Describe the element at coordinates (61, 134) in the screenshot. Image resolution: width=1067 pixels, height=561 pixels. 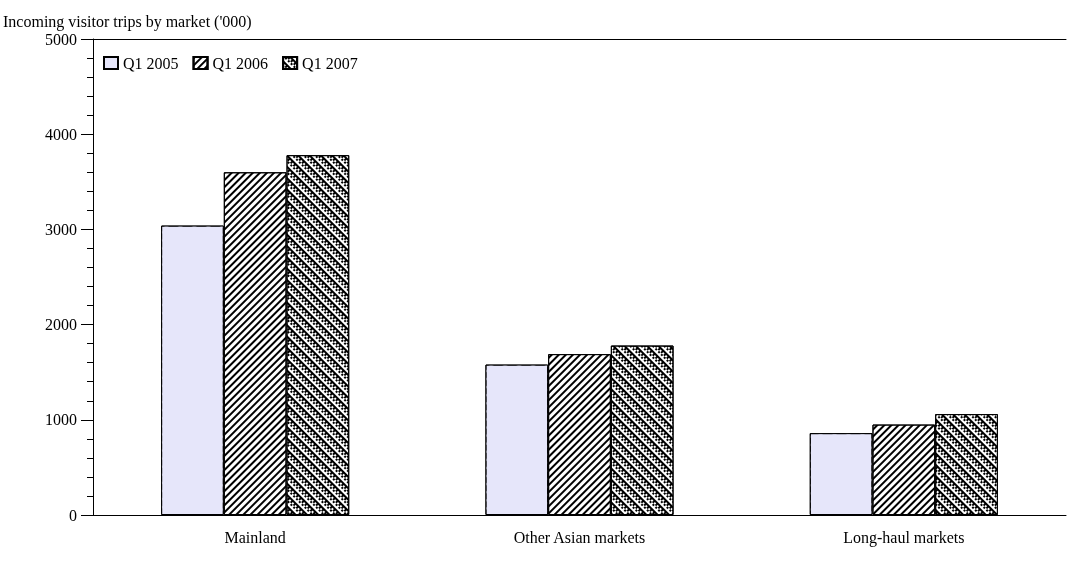
I see `y-tick-label: 4000` at that location.